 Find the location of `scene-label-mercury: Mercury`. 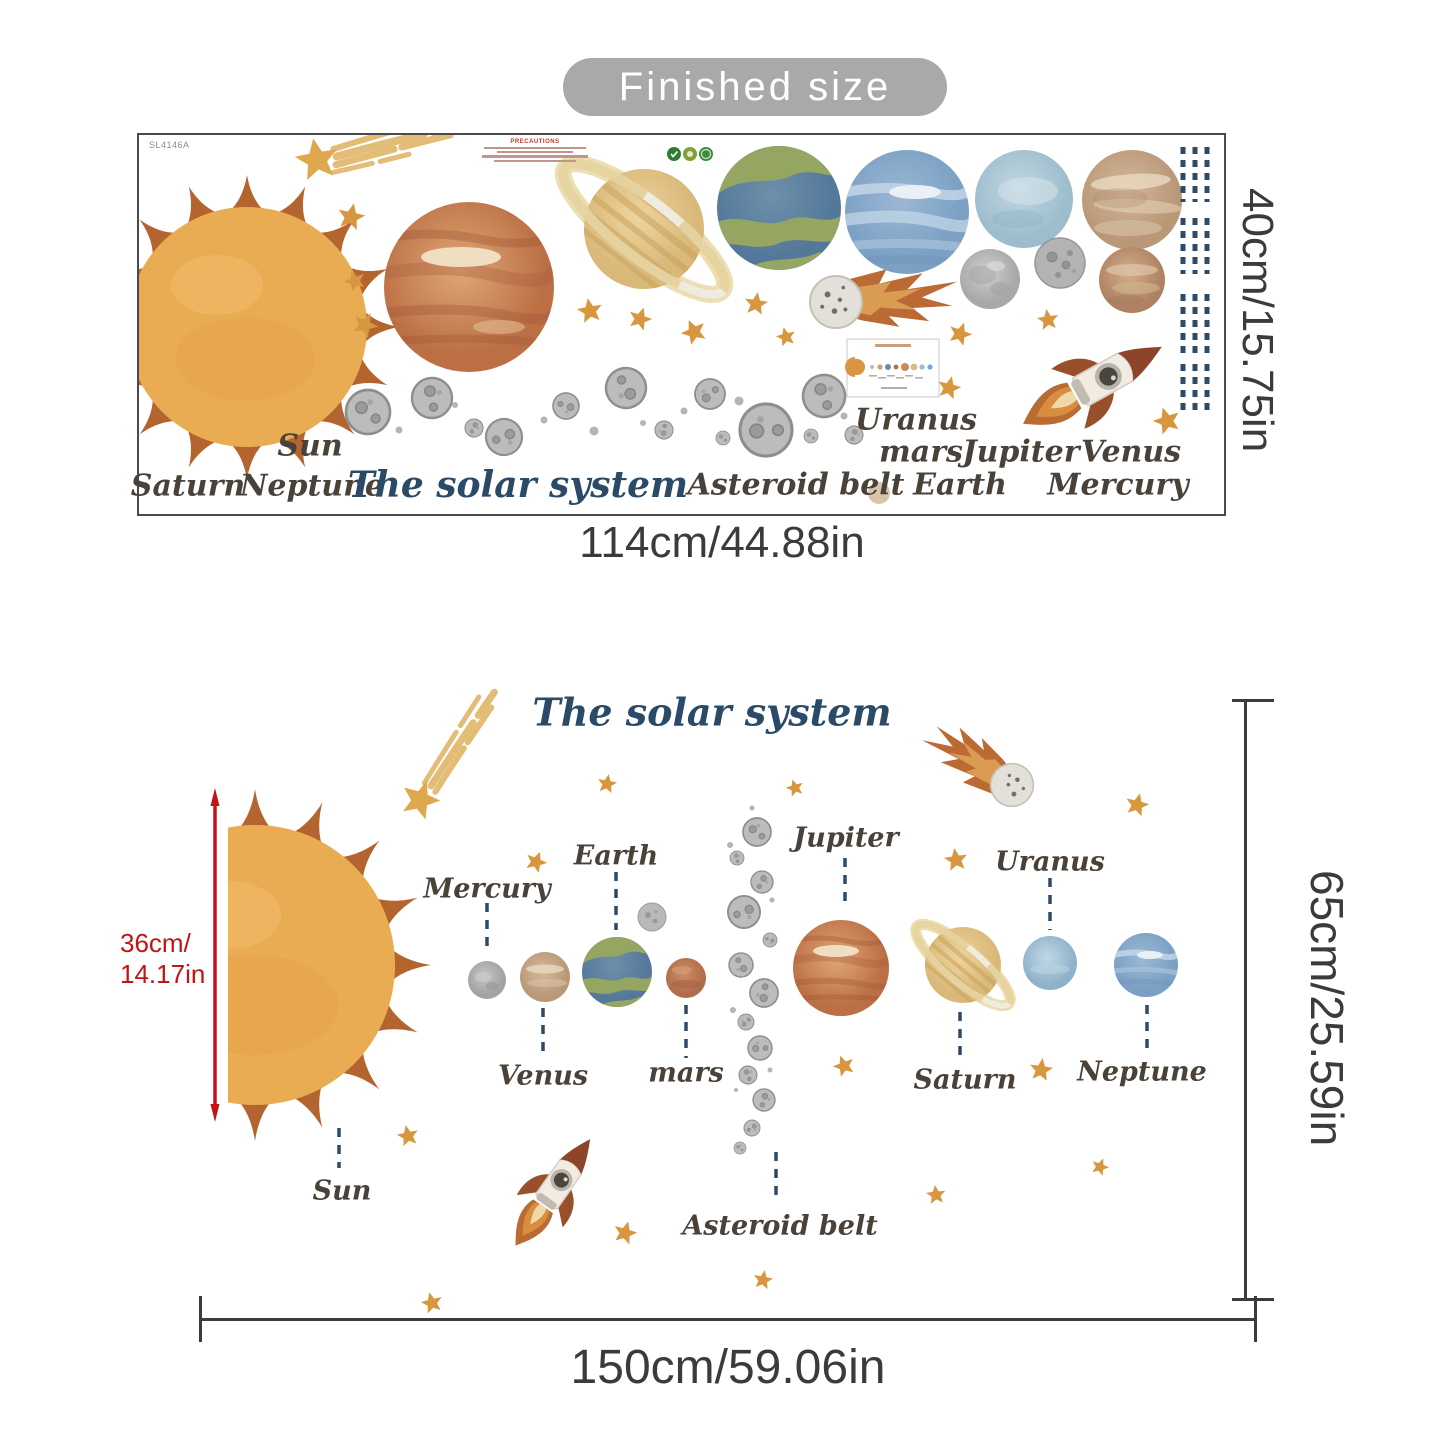

scene-label-mercury: Mercury is located at coordinates (487, 889).